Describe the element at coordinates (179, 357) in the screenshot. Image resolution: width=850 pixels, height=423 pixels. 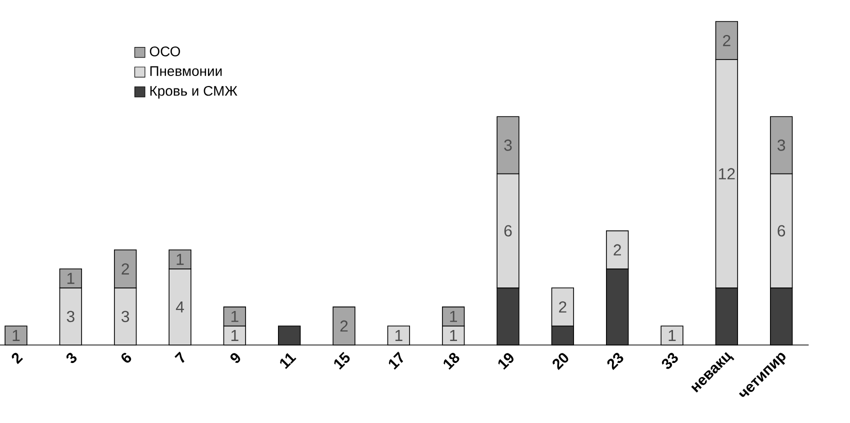
I see `x-tick-label: 7` at that location.